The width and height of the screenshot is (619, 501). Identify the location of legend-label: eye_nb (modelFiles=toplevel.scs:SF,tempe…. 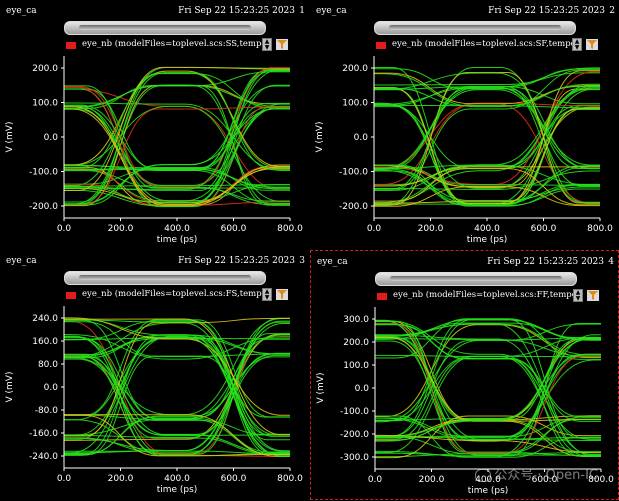
(482, 44).